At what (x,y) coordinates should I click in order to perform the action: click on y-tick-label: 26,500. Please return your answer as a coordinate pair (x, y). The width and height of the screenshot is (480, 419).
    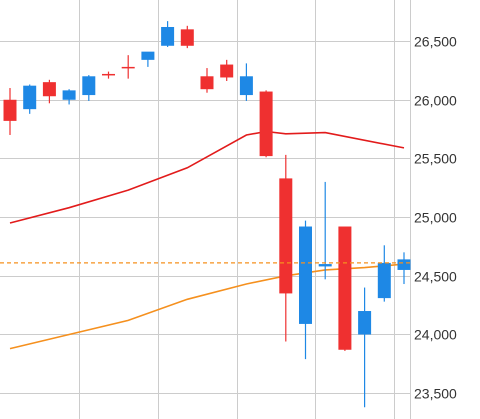
    Looking at the image, I should click on (435, 42).